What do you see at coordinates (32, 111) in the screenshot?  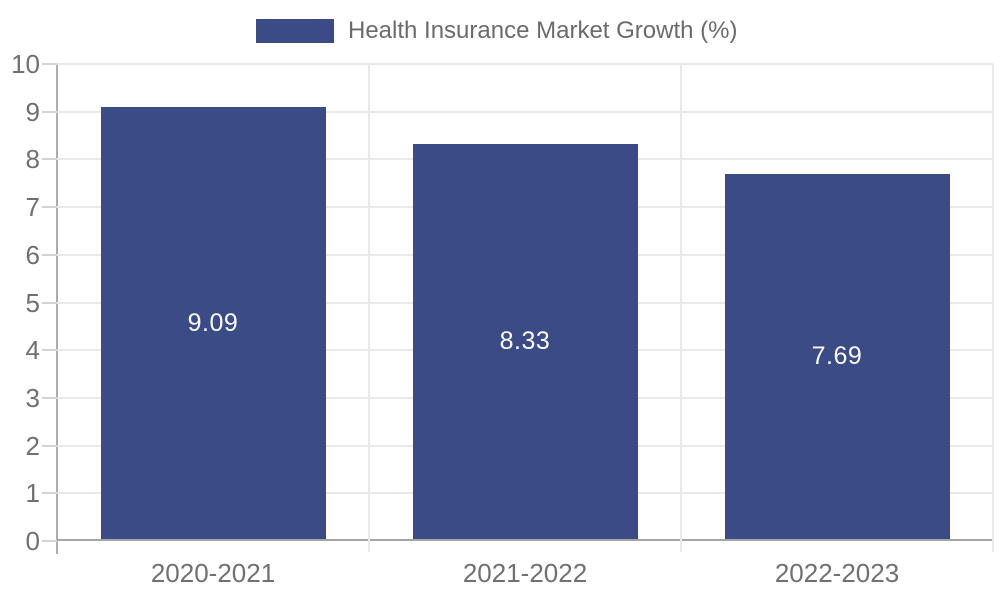 I see `y-tick-label: 9` at bounding box center [32, 111].